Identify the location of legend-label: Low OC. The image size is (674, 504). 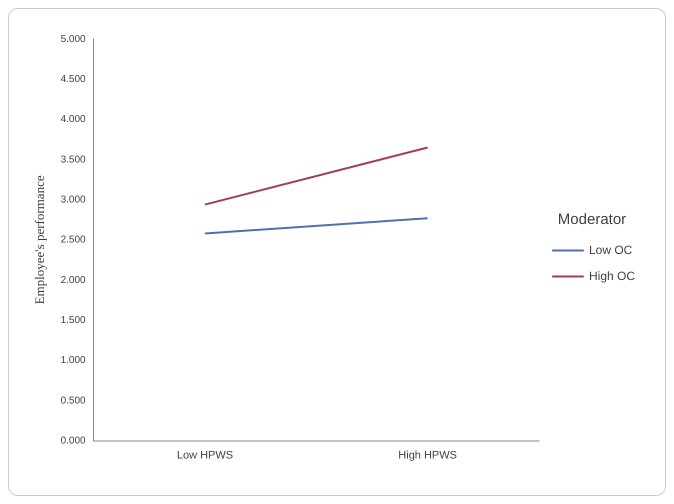
(610, 249).